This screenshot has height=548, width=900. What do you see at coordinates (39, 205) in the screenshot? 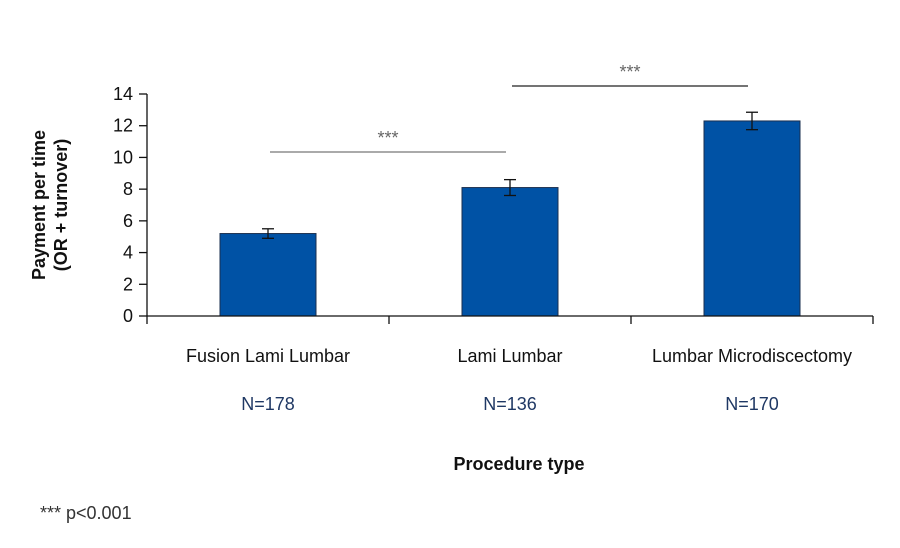
I see `y-axis-label-line-1: Payment per time` at bounding box center [39, 205].